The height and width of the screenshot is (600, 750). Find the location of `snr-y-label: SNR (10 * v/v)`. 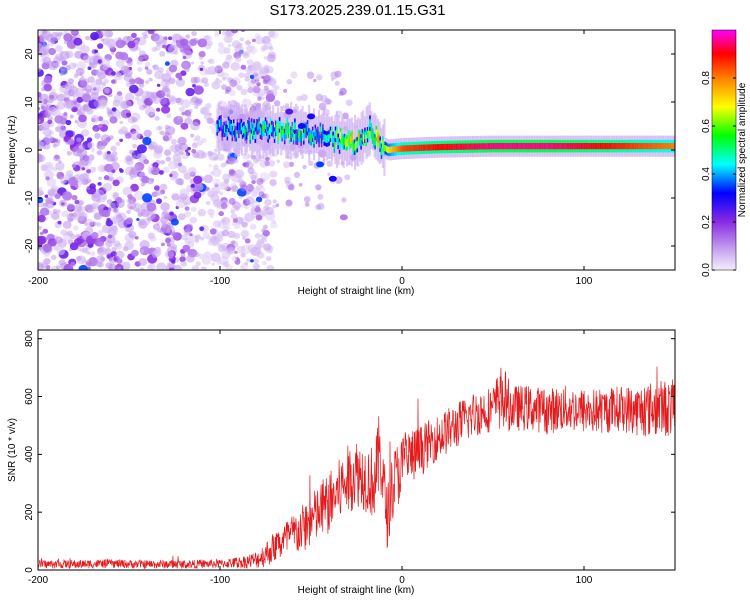

snr-y-label: SNR (10 * v/v) is located at coordinates (12, 450).